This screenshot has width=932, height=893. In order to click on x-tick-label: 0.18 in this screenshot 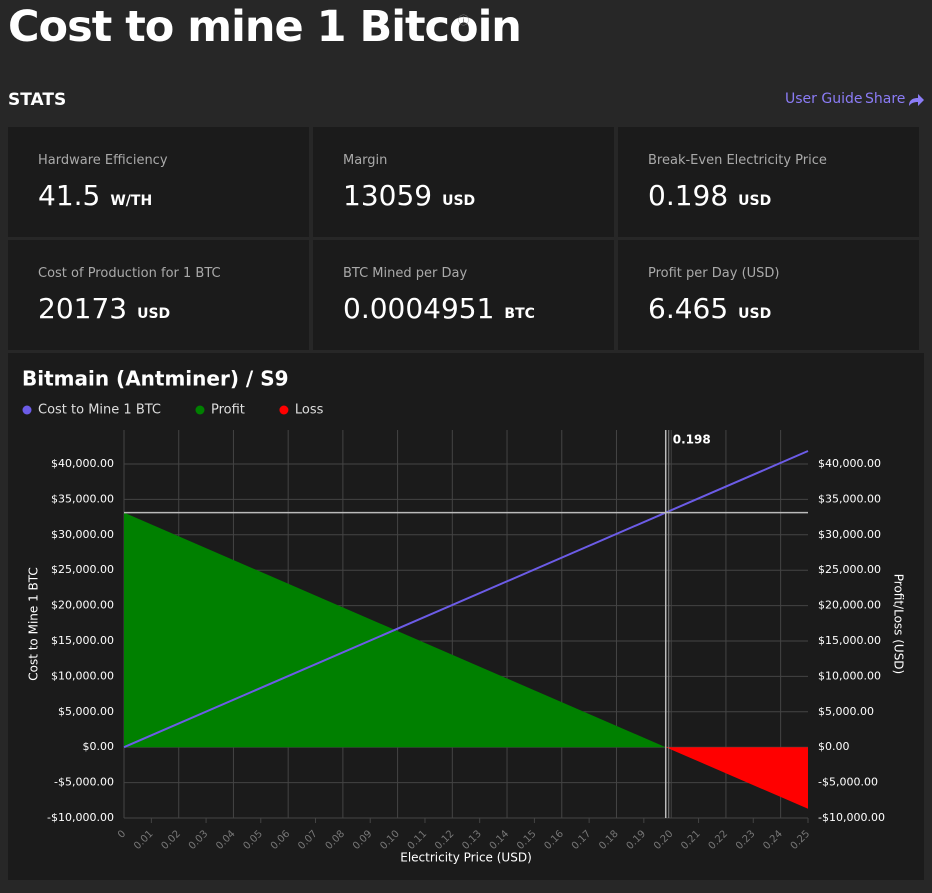, I will do `click(609, 840)`.